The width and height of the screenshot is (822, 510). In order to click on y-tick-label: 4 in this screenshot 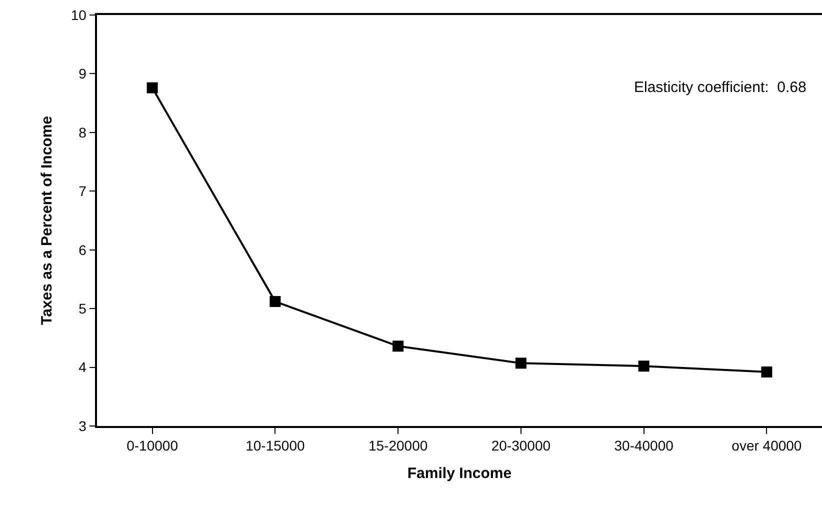, I will do `click(82, 367)`.